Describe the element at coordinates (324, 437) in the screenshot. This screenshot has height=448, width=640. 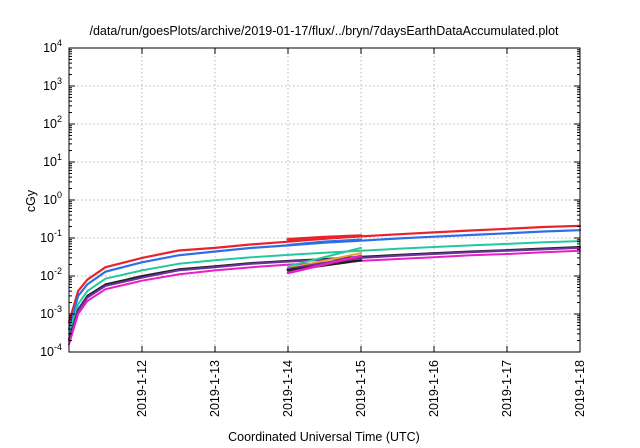
I see `x-axis-label: Coordinated Universal Time (UTC)` at that location.